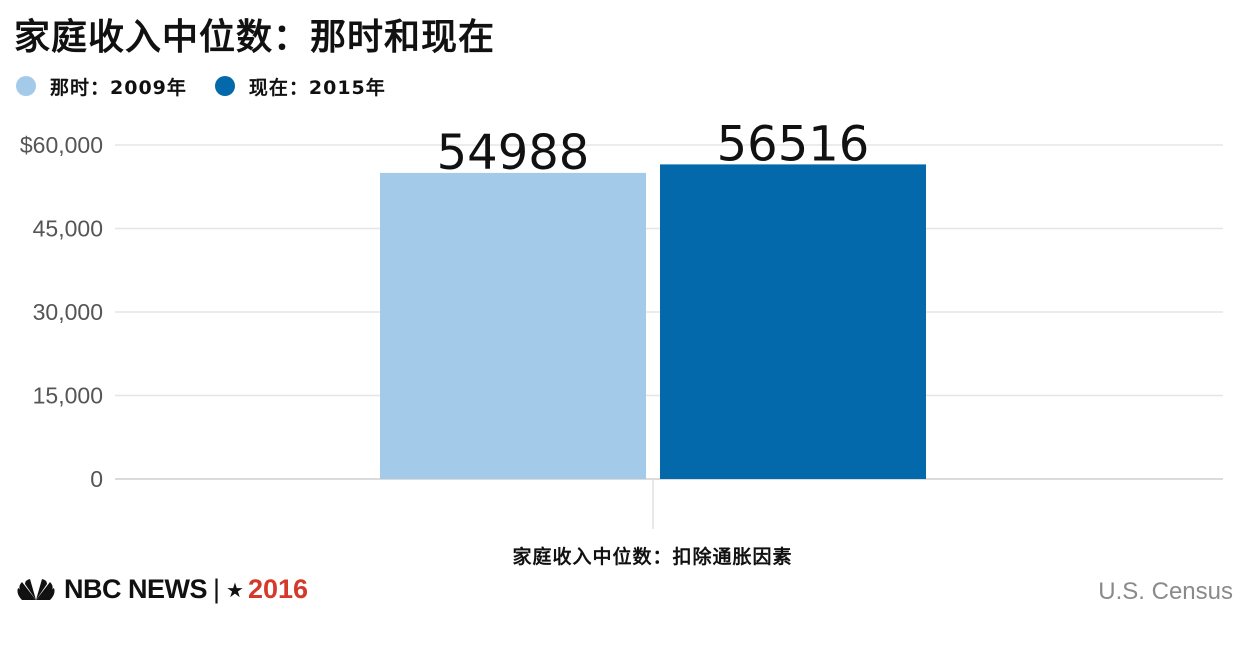  I want to click on source-credit: U.S. Census, so click(1165, 591).